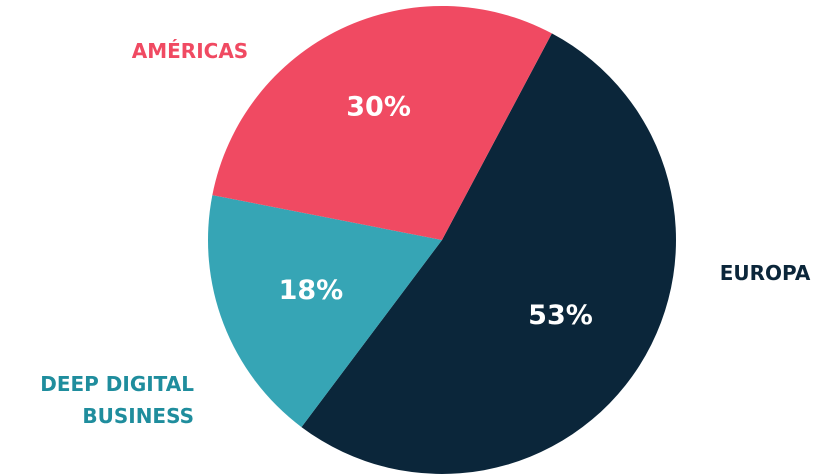 This screenshot has height=476, width=823. I want to click on category-label-line: EUROPA, so click(765, 273).